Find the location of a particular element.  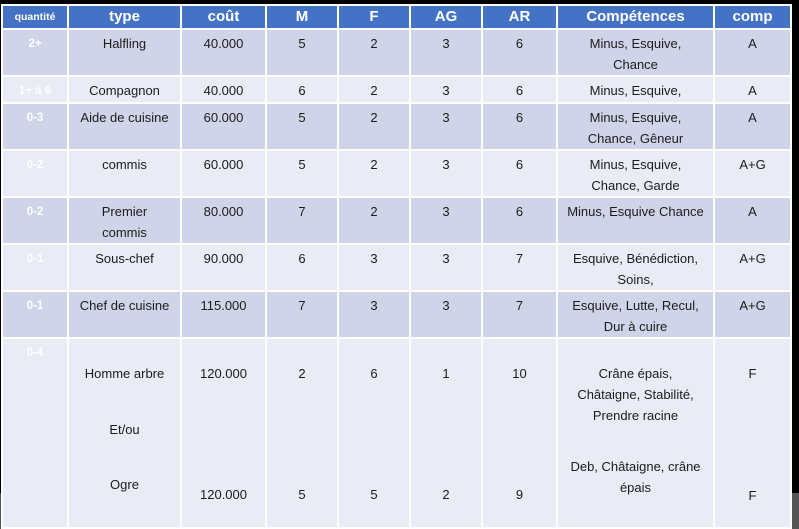

cell-line: 6 is located at coordinates (374, 373).